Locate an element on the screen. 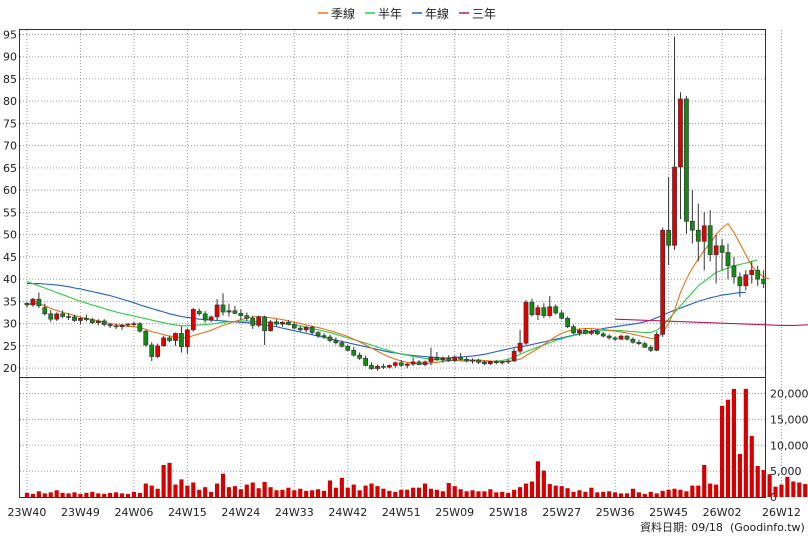 The image size is (808, 540). week-tick-label: 24W24 is located at coordinates (240, 512).